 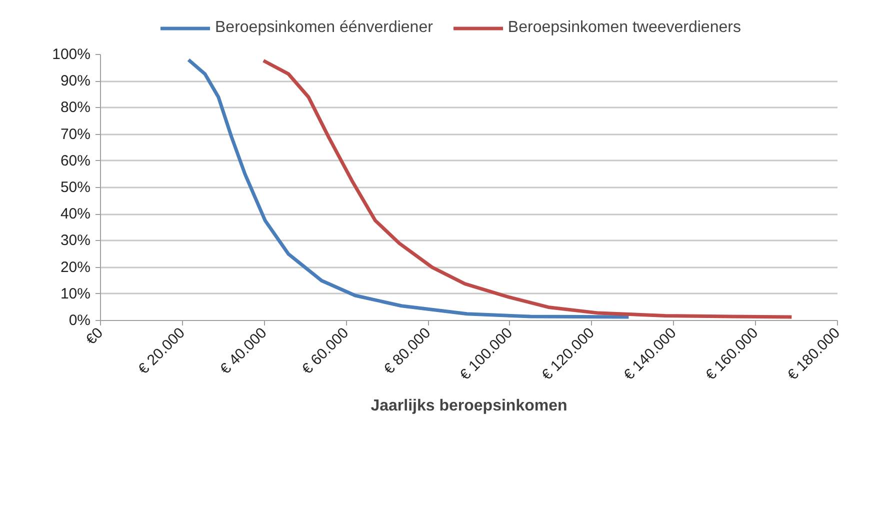 I want to click on y-tick-label: 40%, so click(x=75, y=214).